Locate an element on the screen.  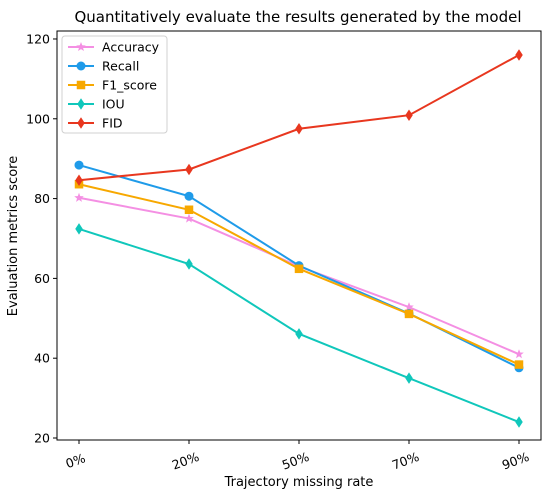
x-tick-label: 20% is located at coordinates (185, 461).